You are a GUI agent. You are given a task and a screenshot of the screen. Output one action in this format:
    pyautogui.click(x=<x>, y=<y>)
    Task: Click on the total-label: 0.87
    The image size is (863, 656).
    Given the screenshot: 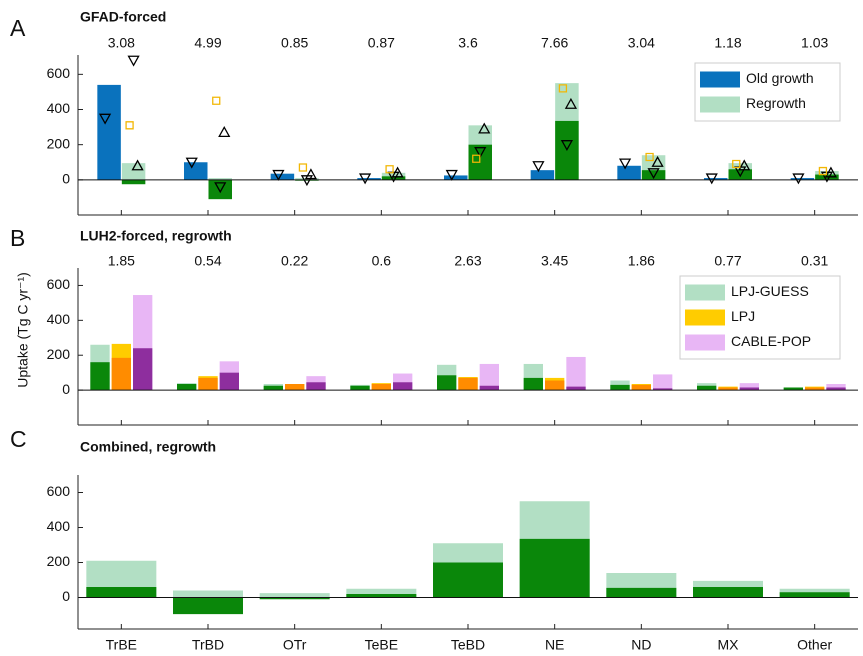 What is the action you would take?
    pyautogui.click(x=381, y=43)
    